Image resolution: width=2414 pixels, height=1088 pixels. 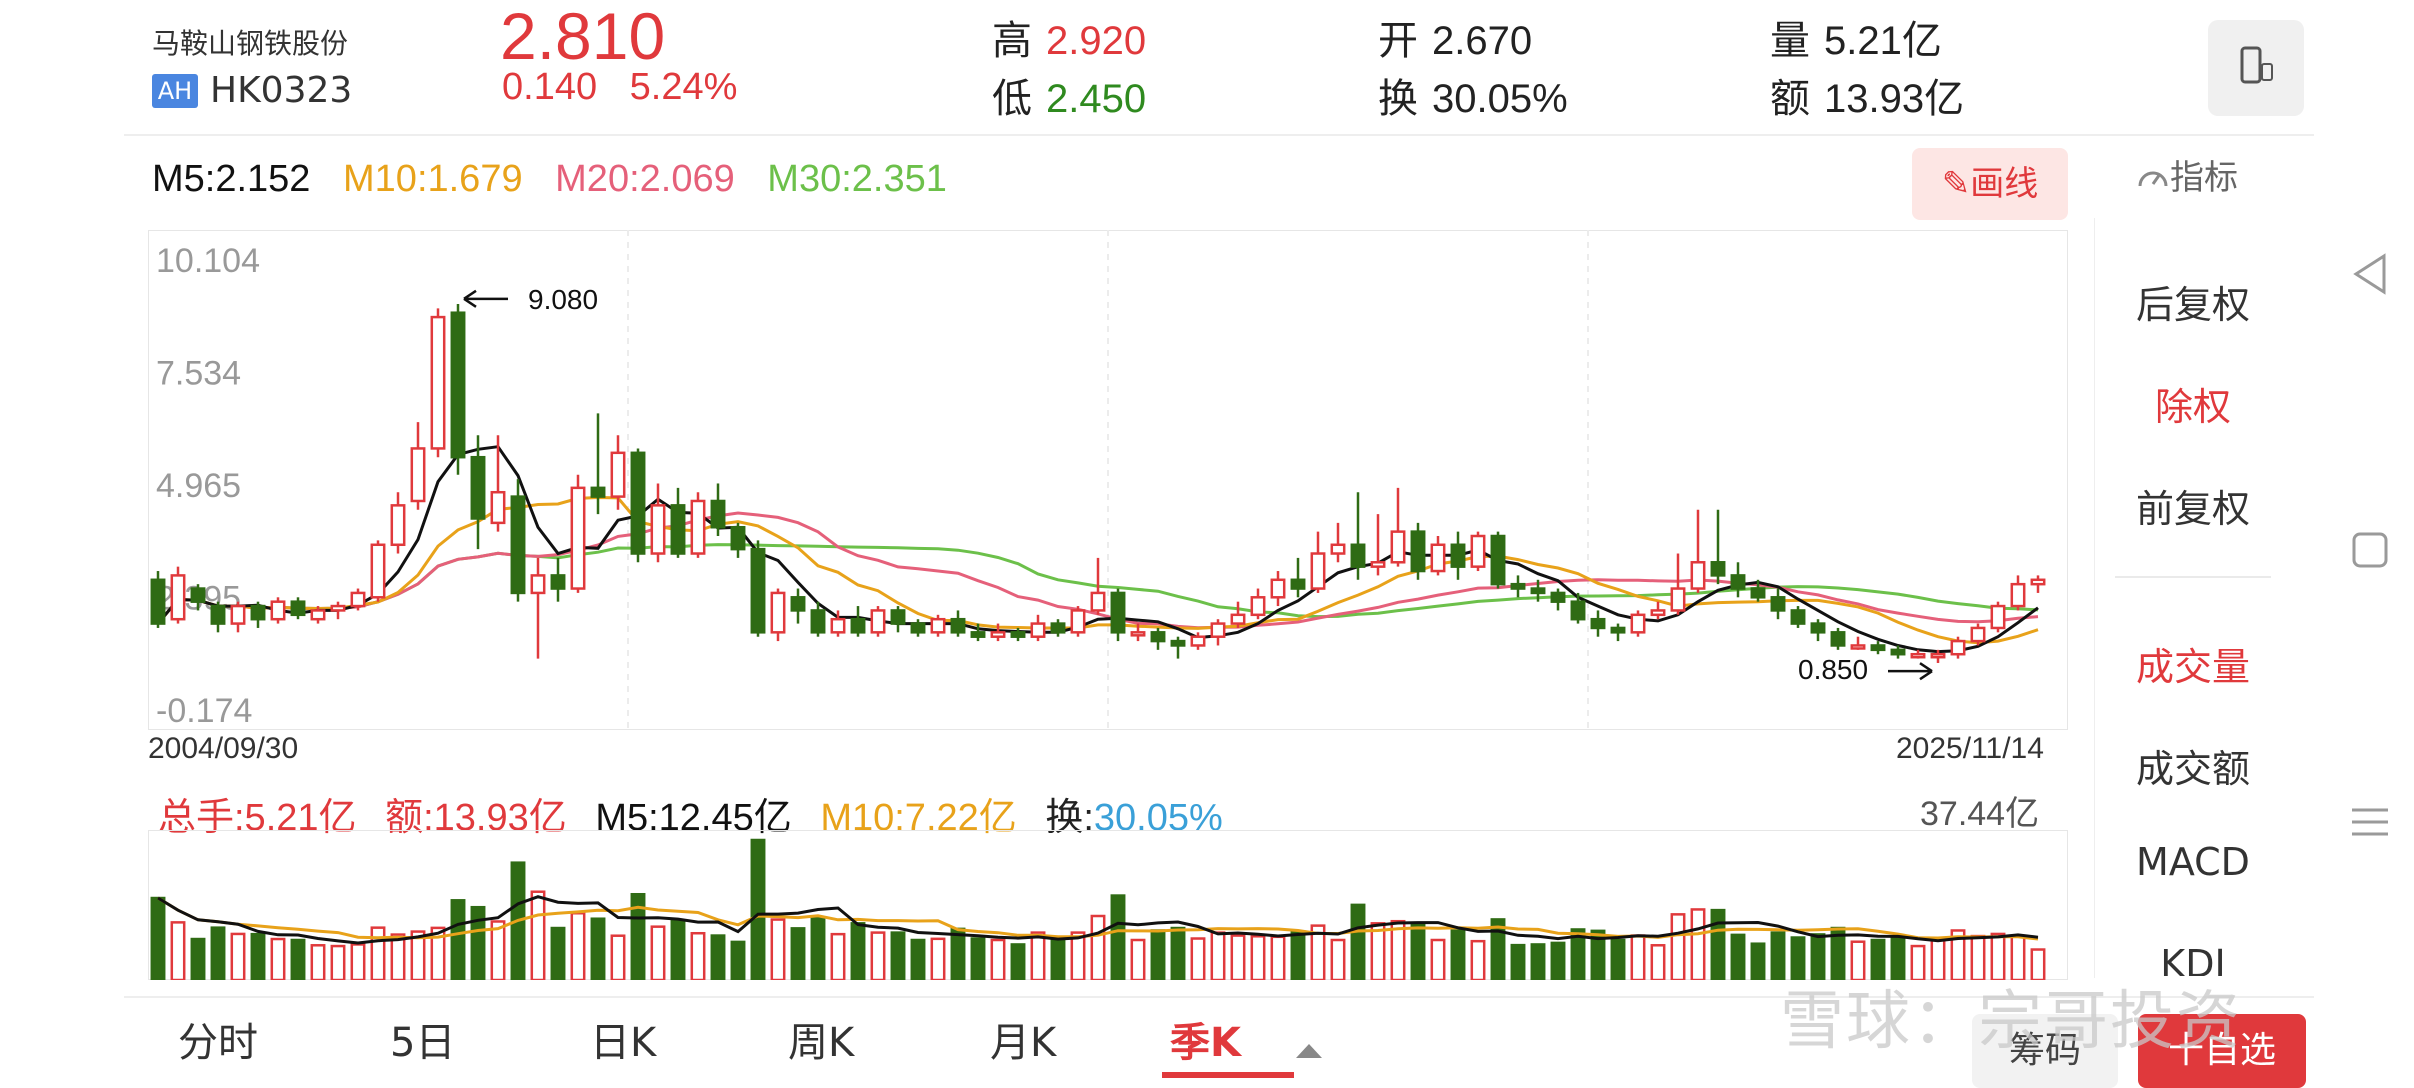 What do you see at coordinates (1219, 997) in the screenshot?
I see `tabs-divider` at bounding box center [1219, 997].